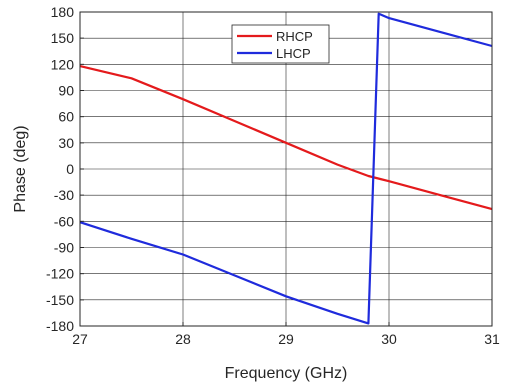 The height and width of the screenshot is (385, 506). I want to click on y-tick-label: -150, so click(60, 300).